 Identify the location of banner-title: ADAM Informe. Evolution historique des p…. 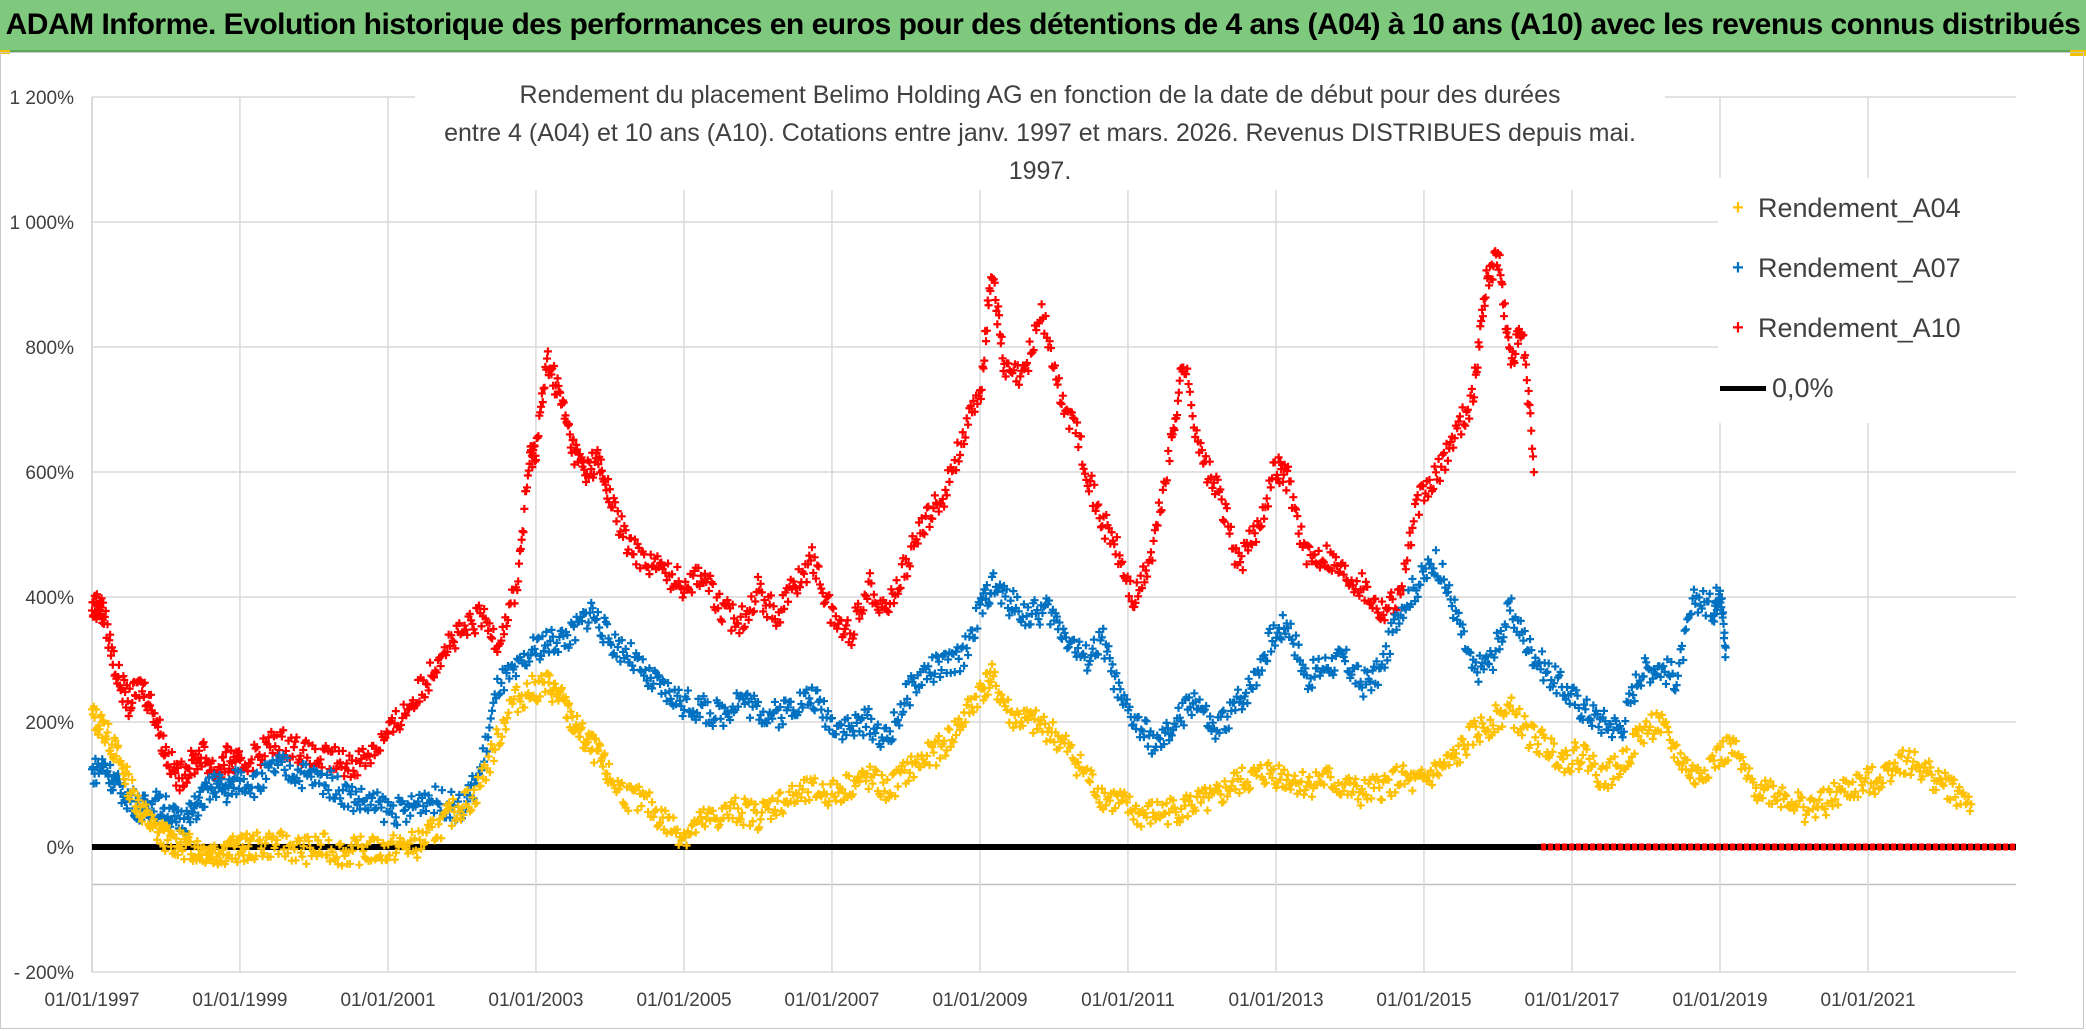
(1043, 24).